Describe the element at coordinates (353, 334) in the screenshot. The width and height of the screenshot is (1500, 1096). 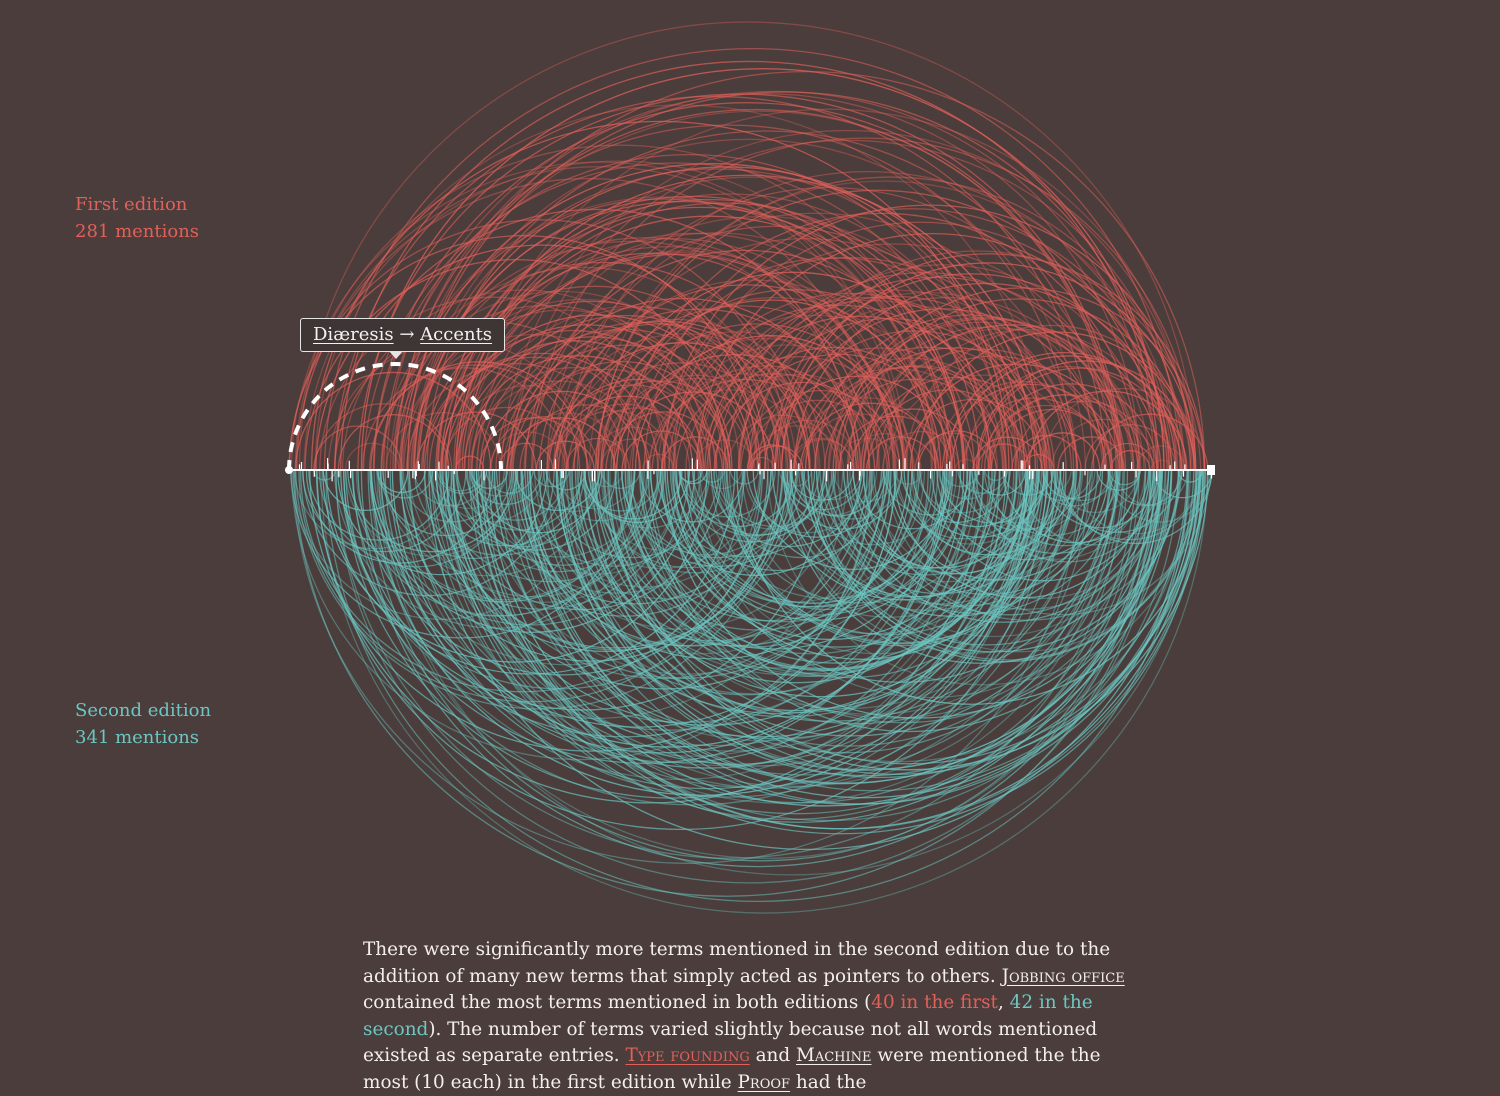
I see `tooltip-source-term: Diæresis` at that location.